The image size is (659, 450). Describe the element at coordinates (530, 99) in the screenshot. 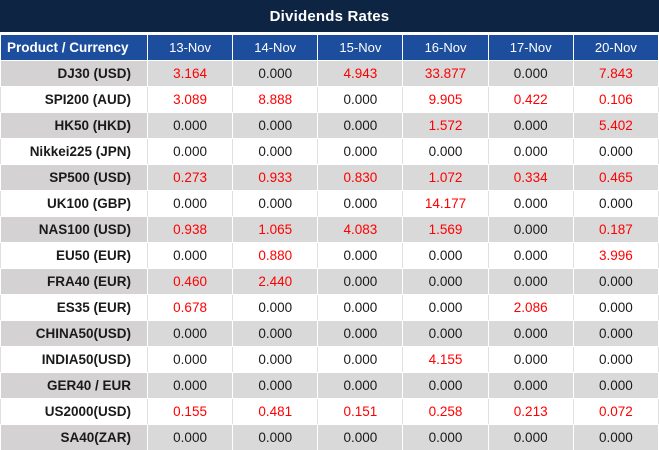

I see `value-cell: 0.422` at that location.